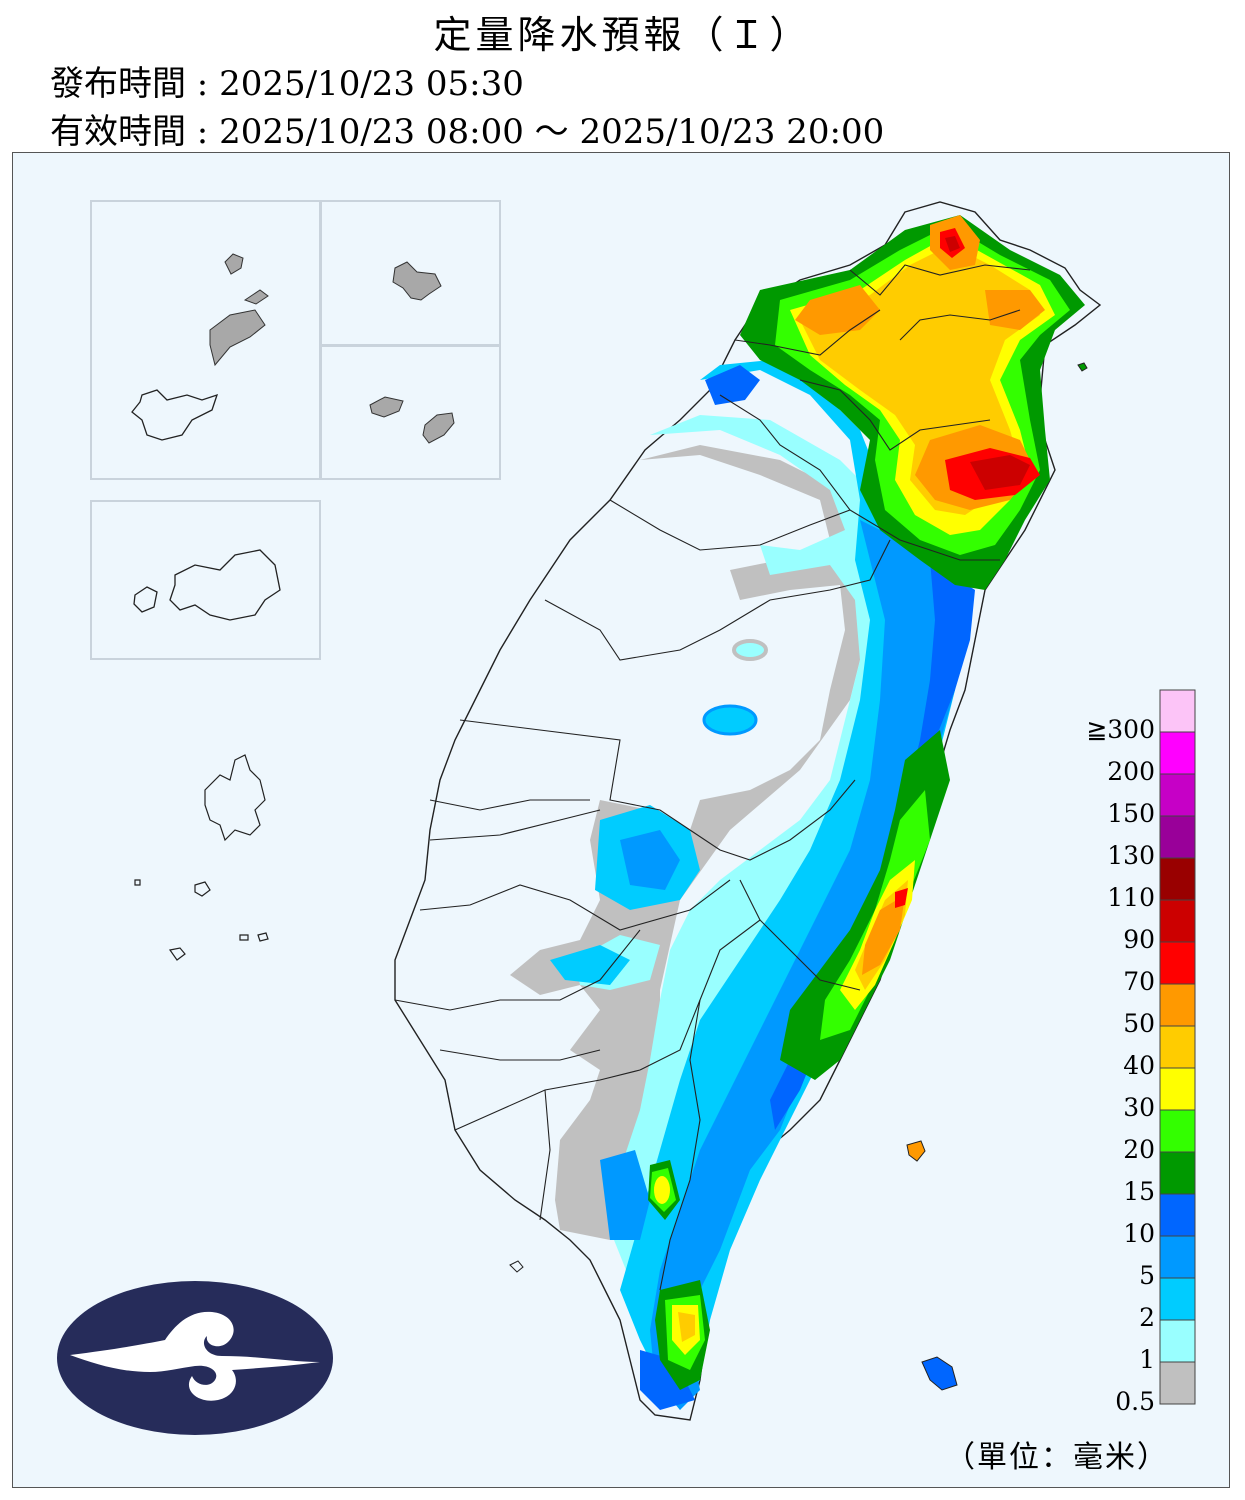 This screenshot has width=1245, height=1500. I want to click on rain-10mm-south, so click(667, 1380).